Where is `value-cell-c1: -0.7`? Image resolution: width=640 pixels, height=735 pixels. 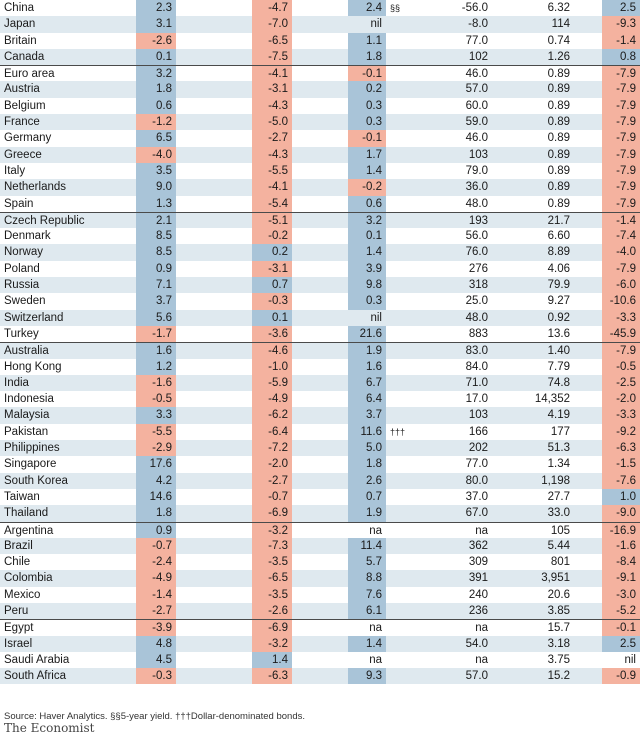
value-cell-c1: -0.7 is located at coordinates (156, 546).